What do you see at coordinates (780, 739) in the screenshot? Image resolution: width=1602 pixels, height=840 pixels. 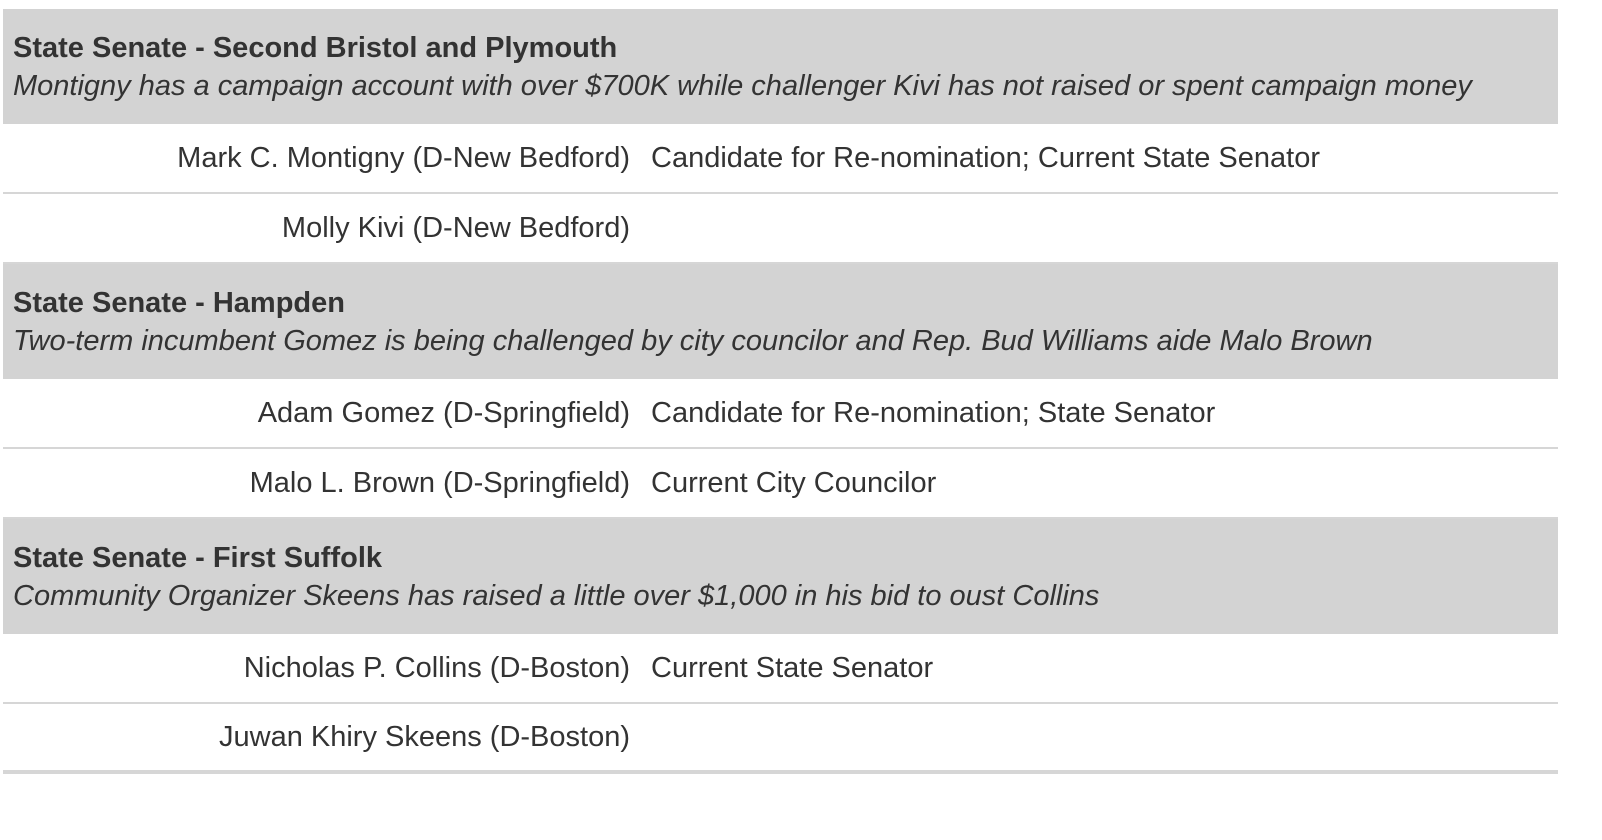 I see `candidate-row: Juwan Khiry Skeens (D-Boston)` at bounding box center [780, 739].